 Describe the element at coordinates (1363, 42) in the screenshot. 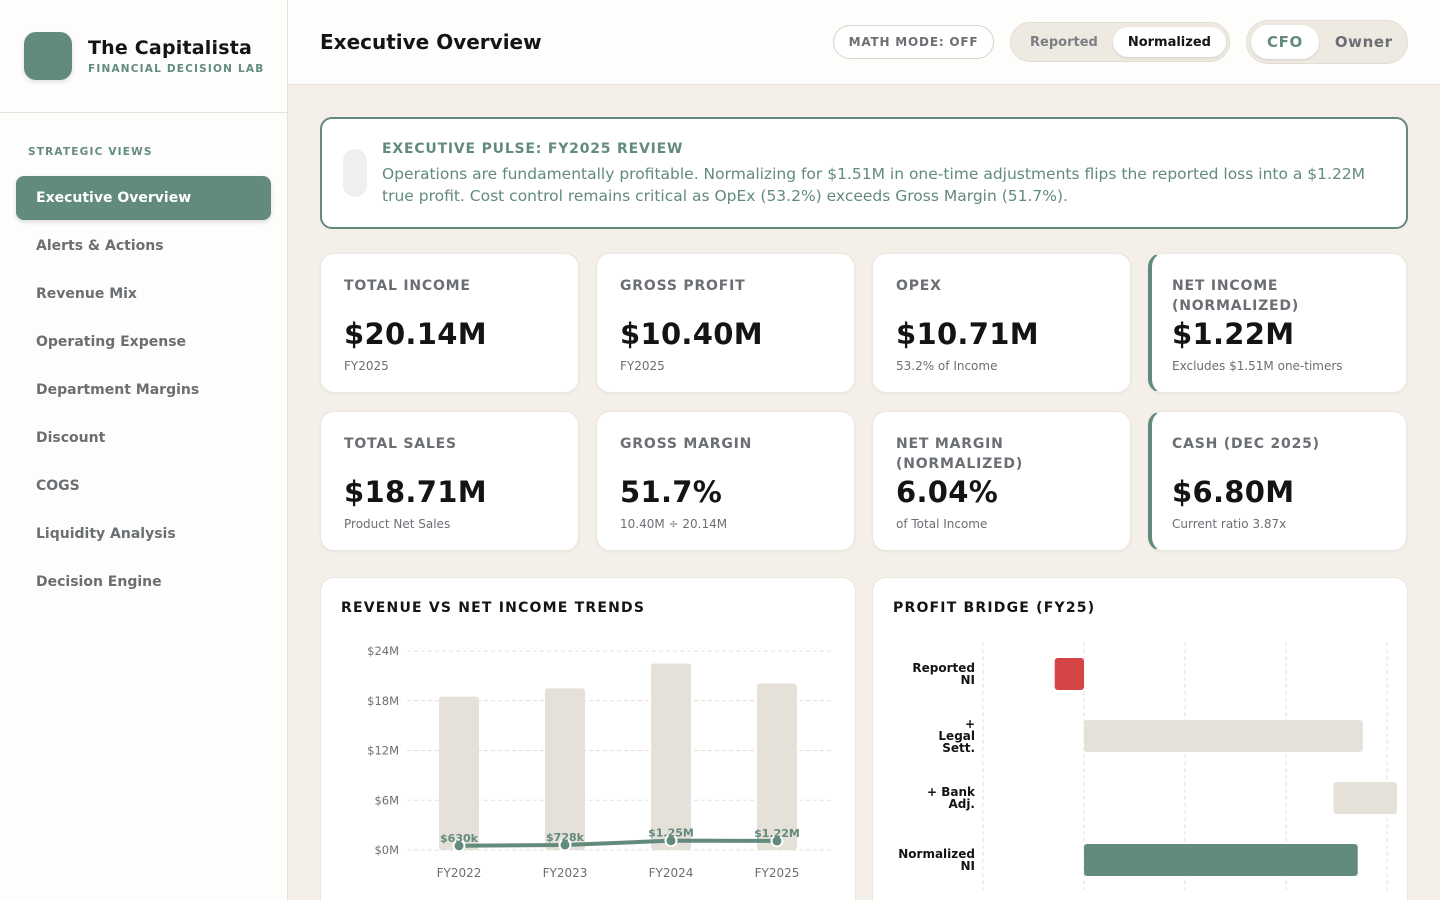

I see `owner-option: Owner` at that location.